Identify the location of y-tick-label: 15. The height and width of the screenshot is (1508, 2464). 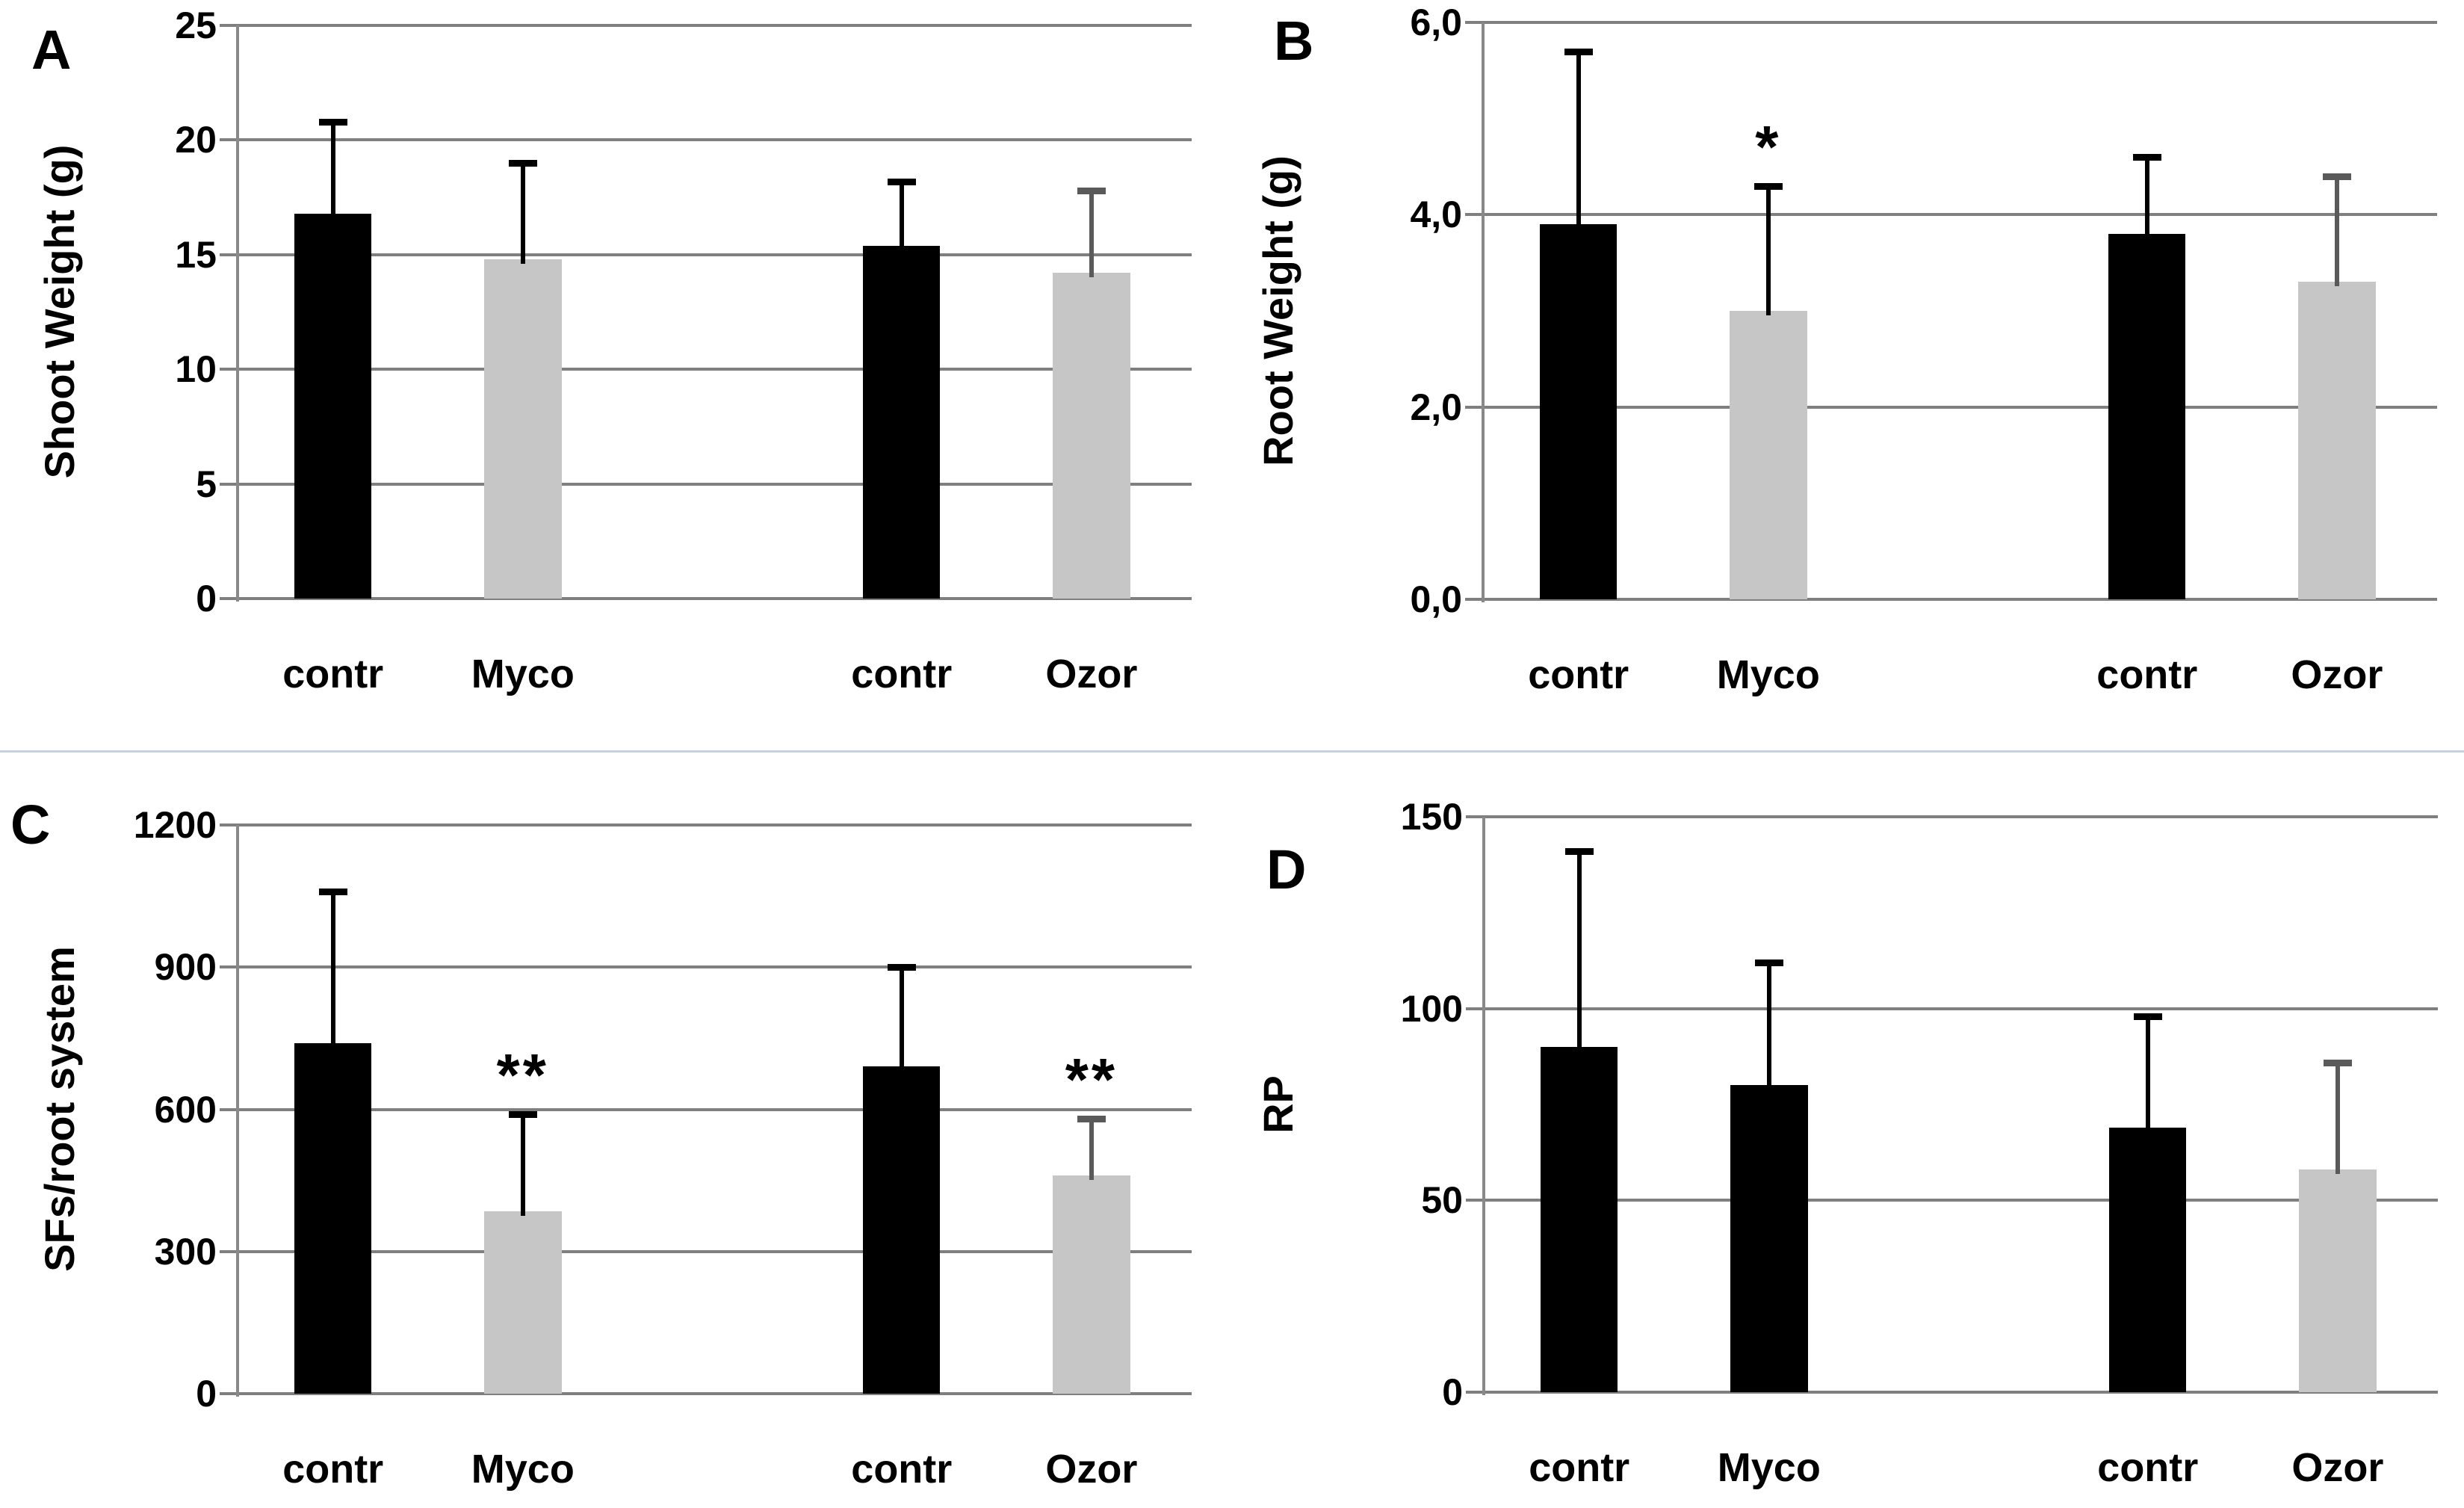
(196, 255).